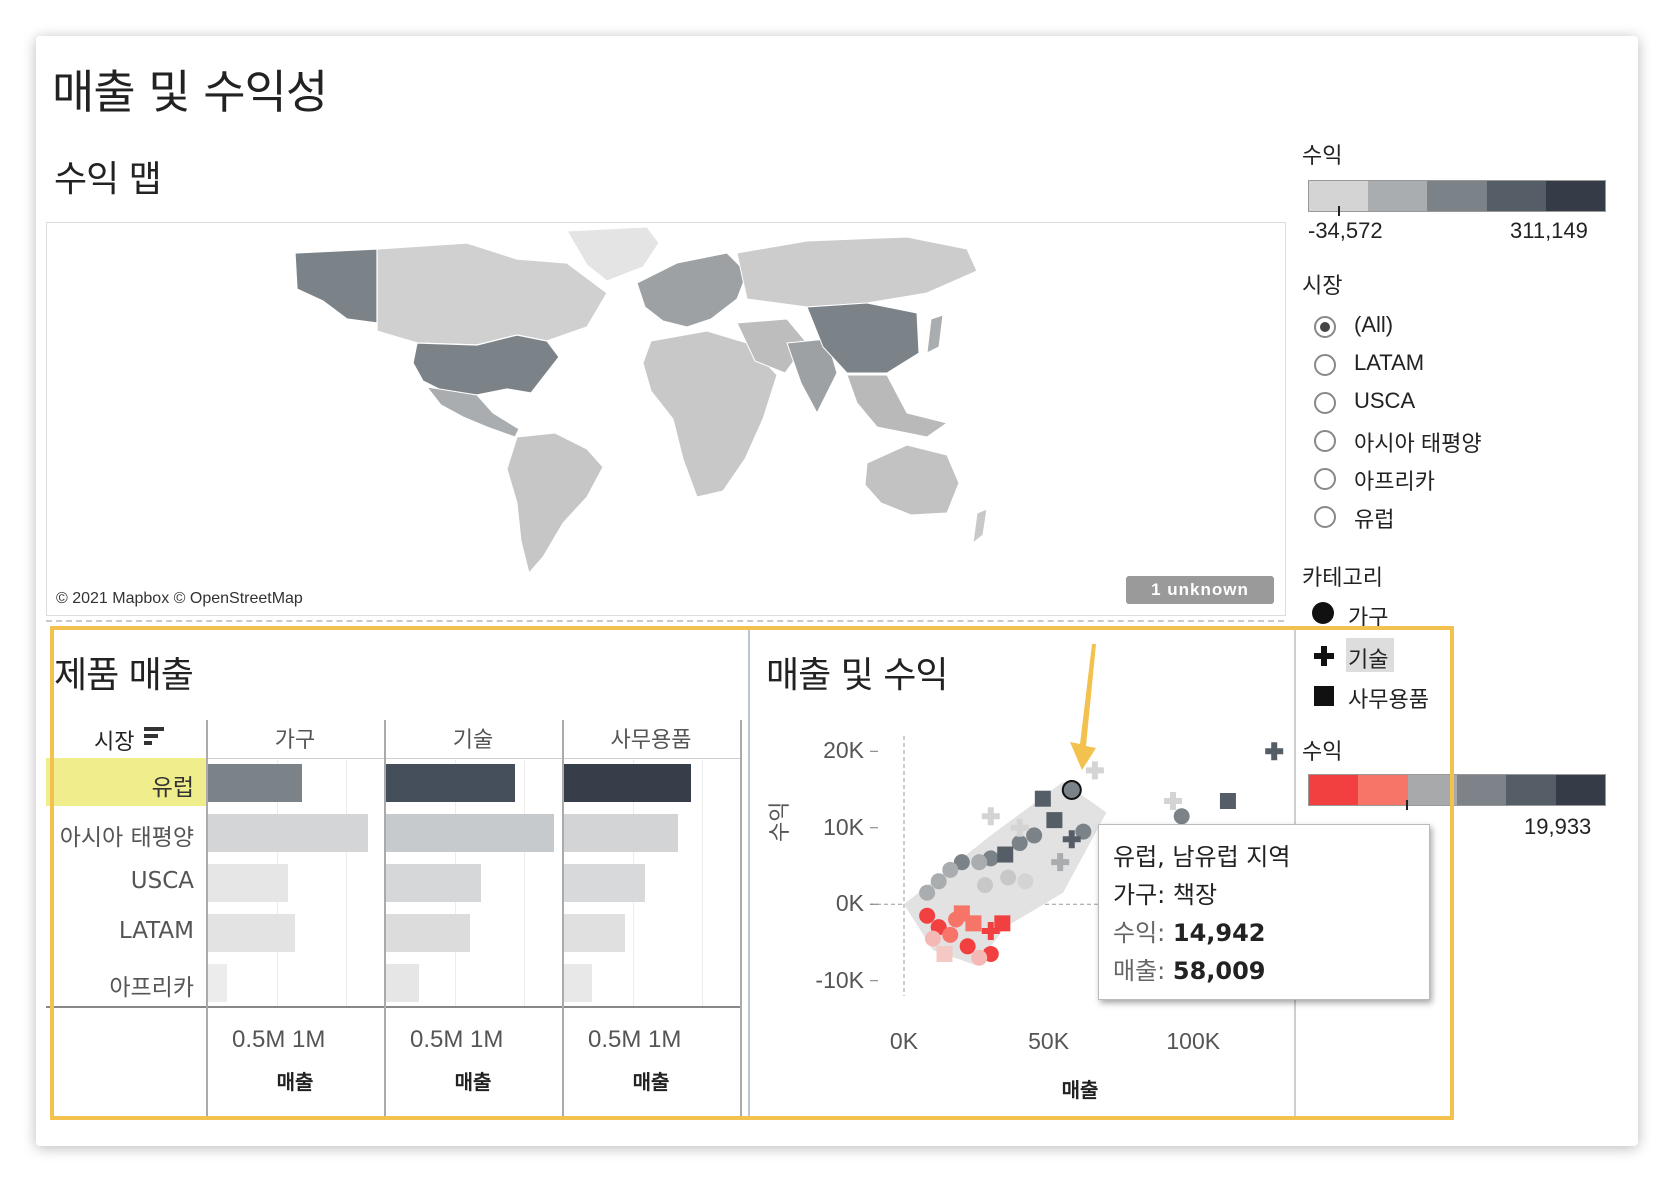 The image size is (1674, 1184). What do you see at coordinates (1374, 324) in the screenshot?
I see `market-option-label: (All)` at bounding box center [1374, 324].